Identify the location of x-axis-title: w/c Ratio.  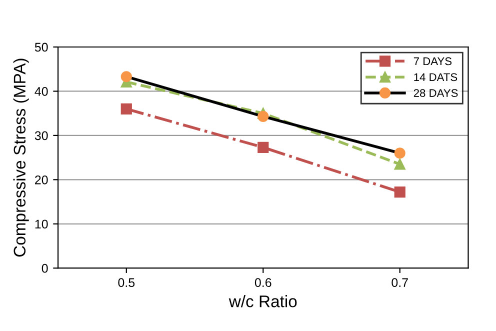
(262, 301).